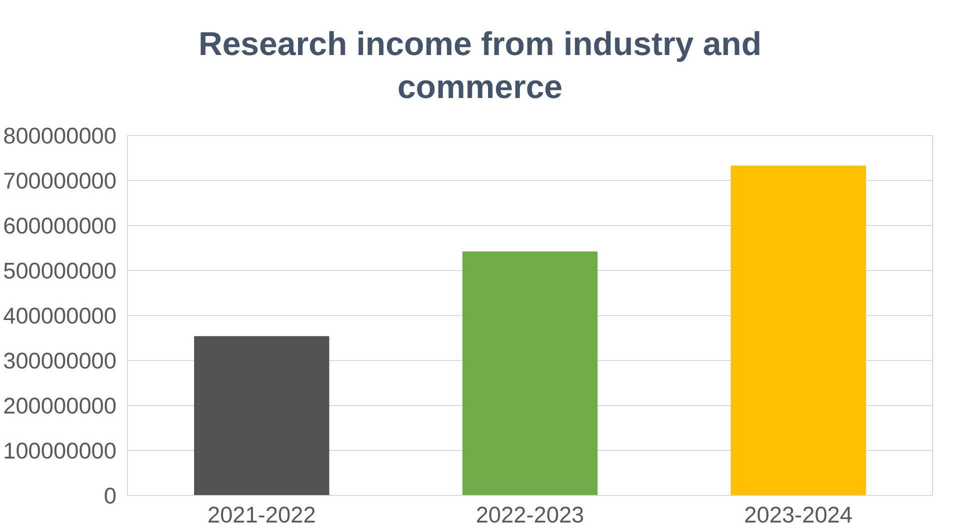  What do you see at coordinates (60, 315) in the screenshot?
I see `y-tick-label: 400000000` at bounding box center [60, 315].